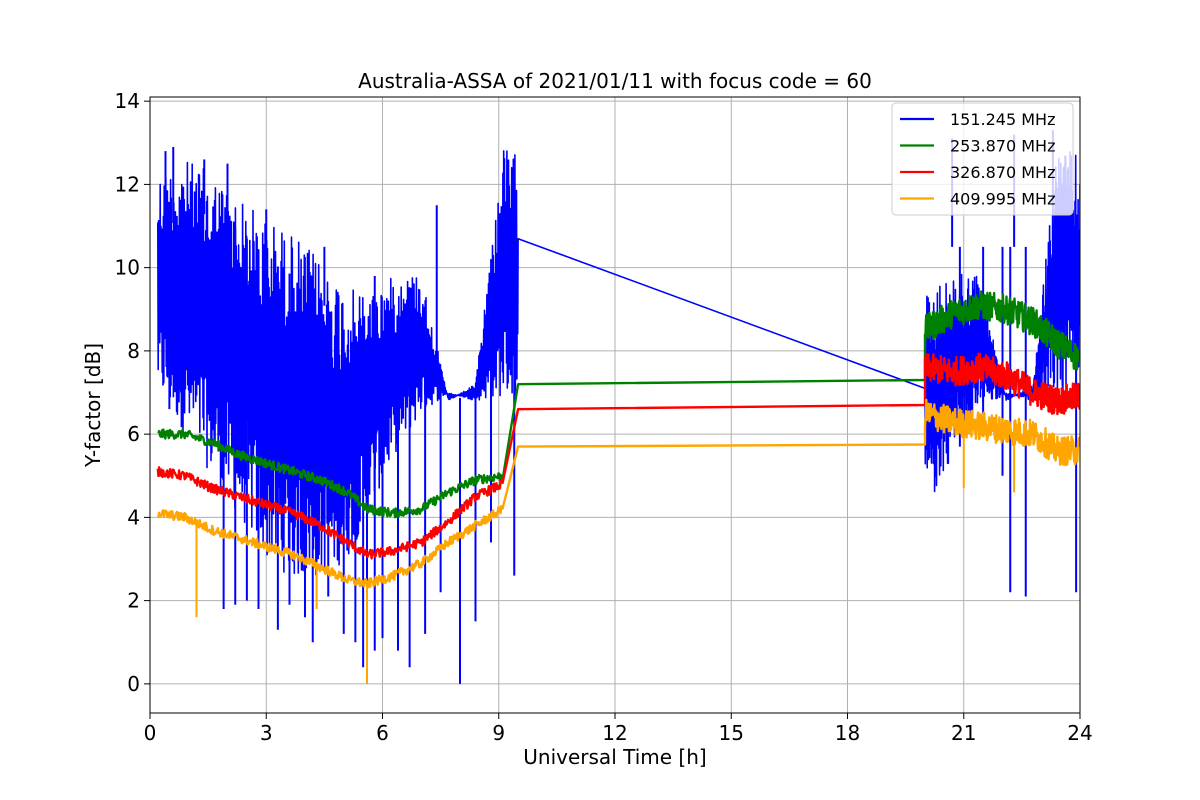  I want to click on legend-label: 326.870 MHz, so click(1002, 172).